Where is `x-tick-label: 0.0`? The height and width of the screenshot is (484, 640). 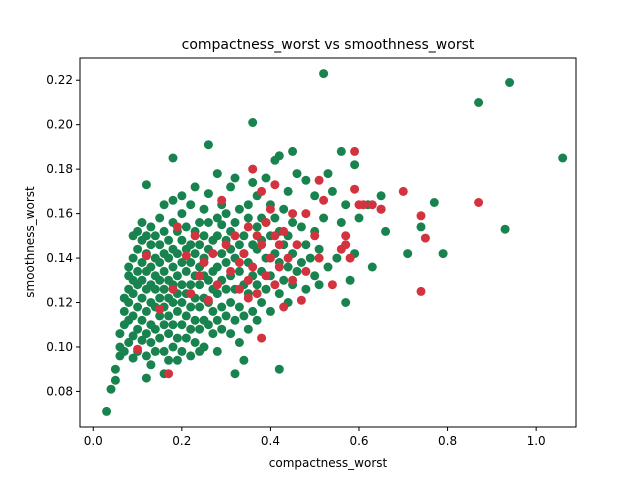 x-tick-label: 0.0 is located at coordinates (93, 441).